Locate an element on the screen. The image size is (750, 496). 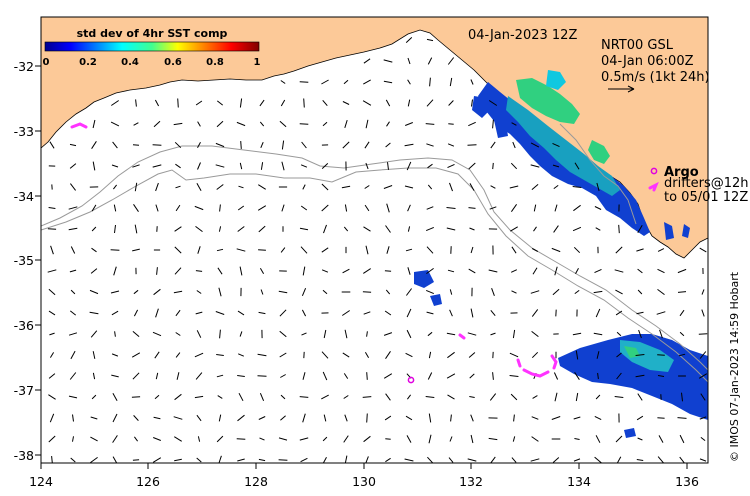
model-name: NRT00 GSL is located at coordinates (637, 45).